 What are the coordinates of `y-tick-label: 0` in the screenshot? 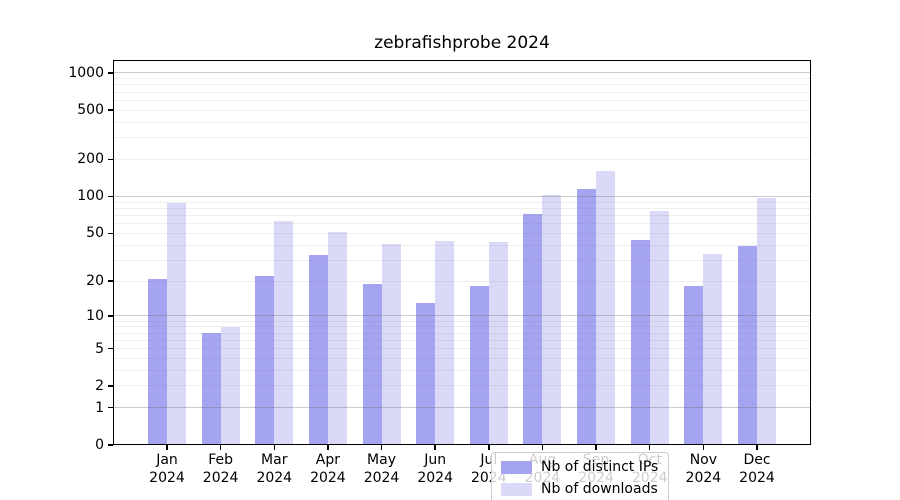 It's located at (99, 445).